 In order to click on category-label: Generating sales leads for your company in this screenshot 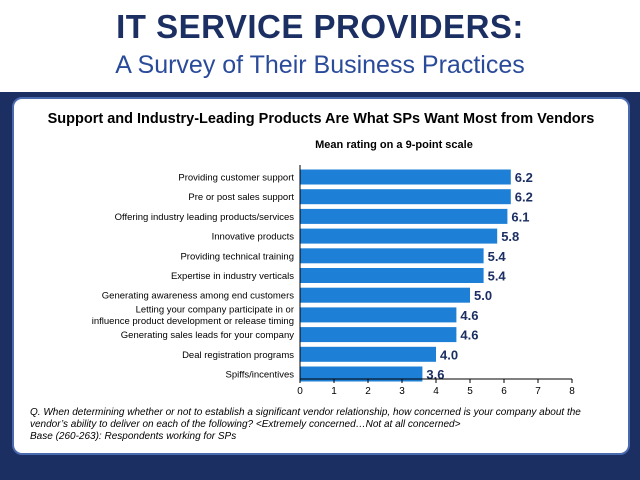, I will do `click(207, 335)`.